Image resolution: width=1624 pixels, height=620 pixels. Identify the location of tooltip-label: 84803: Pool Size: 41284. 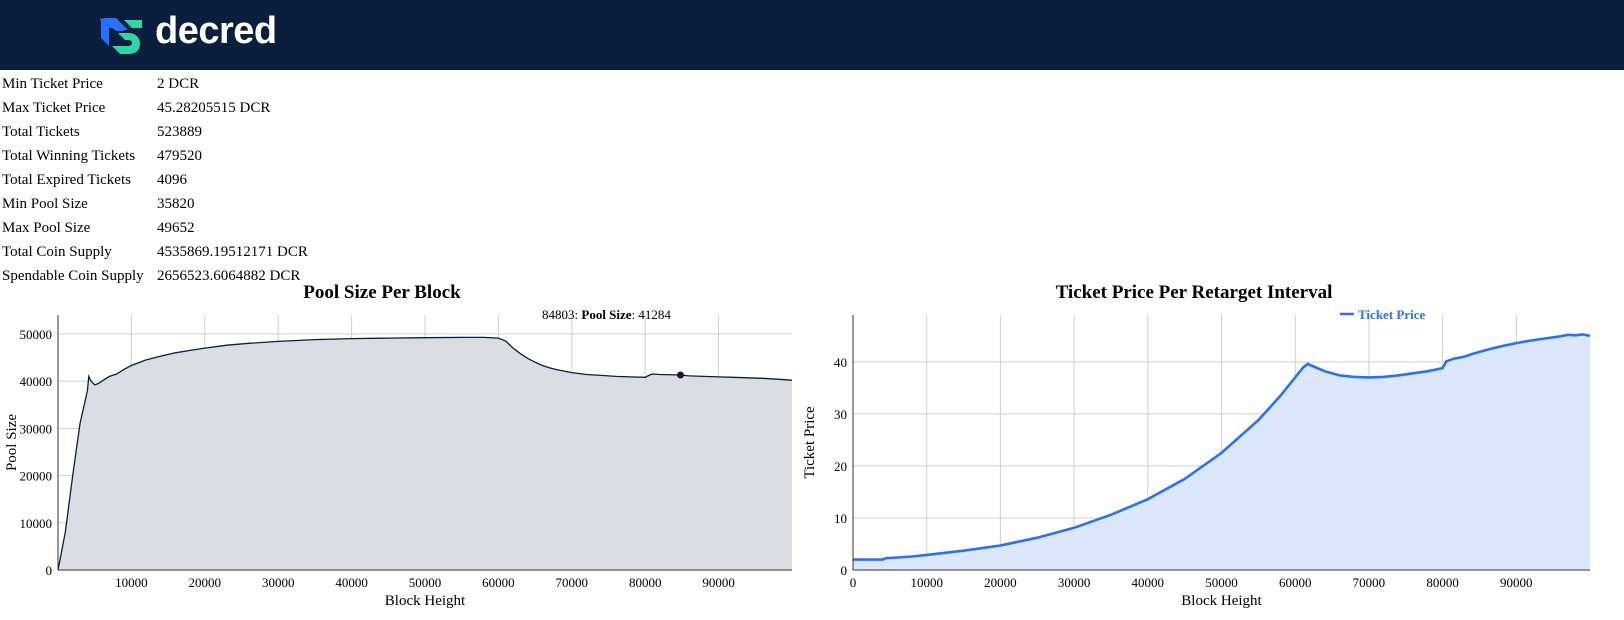
(606, 314).